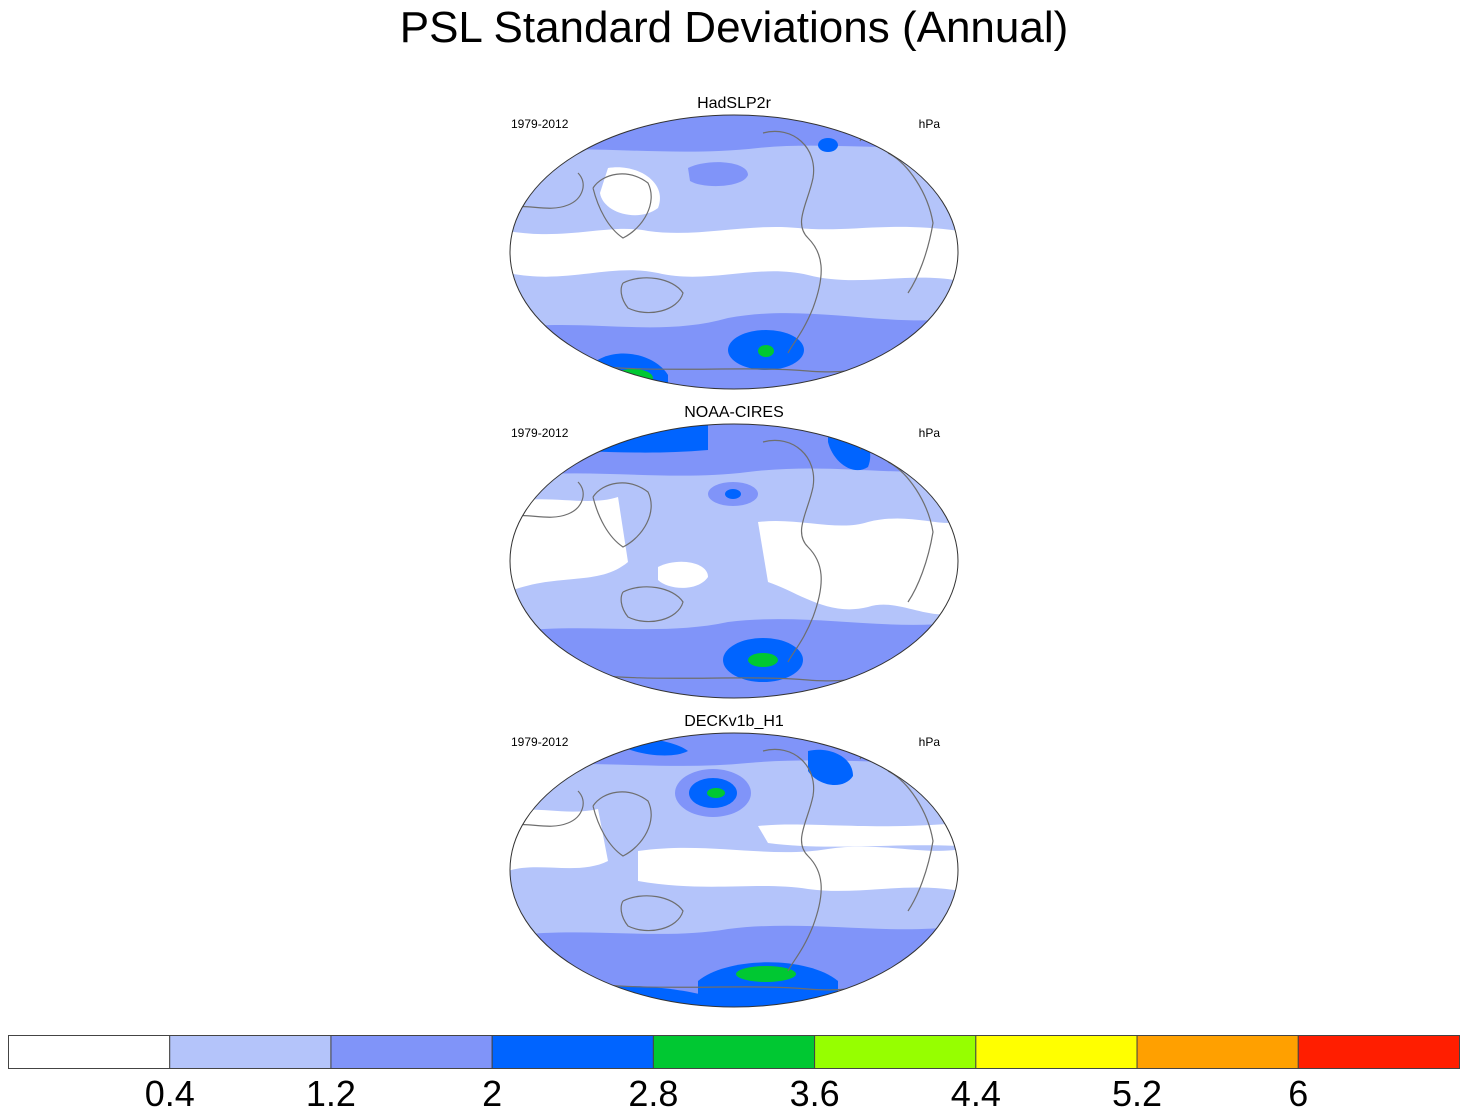 The height and width of the screenshot is (1116, 1468). I want to click on colorbar-tick-label: 1.2, so click(330, 1093).